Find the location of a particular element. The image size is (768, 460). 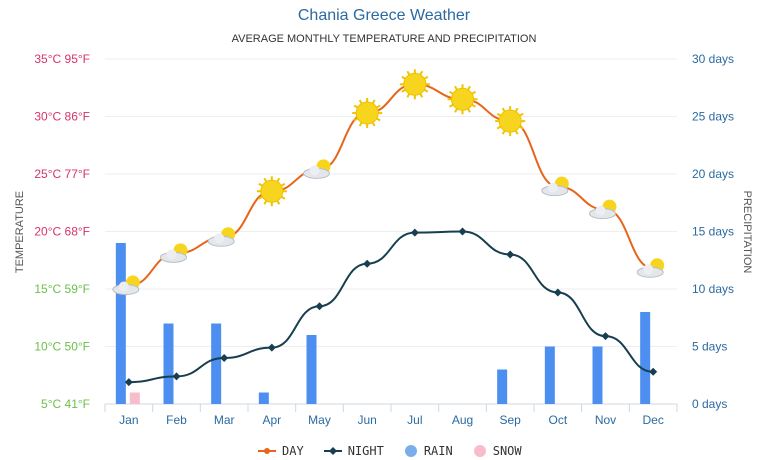

x-tick-label: Dec is located at coordinates (652, 420).